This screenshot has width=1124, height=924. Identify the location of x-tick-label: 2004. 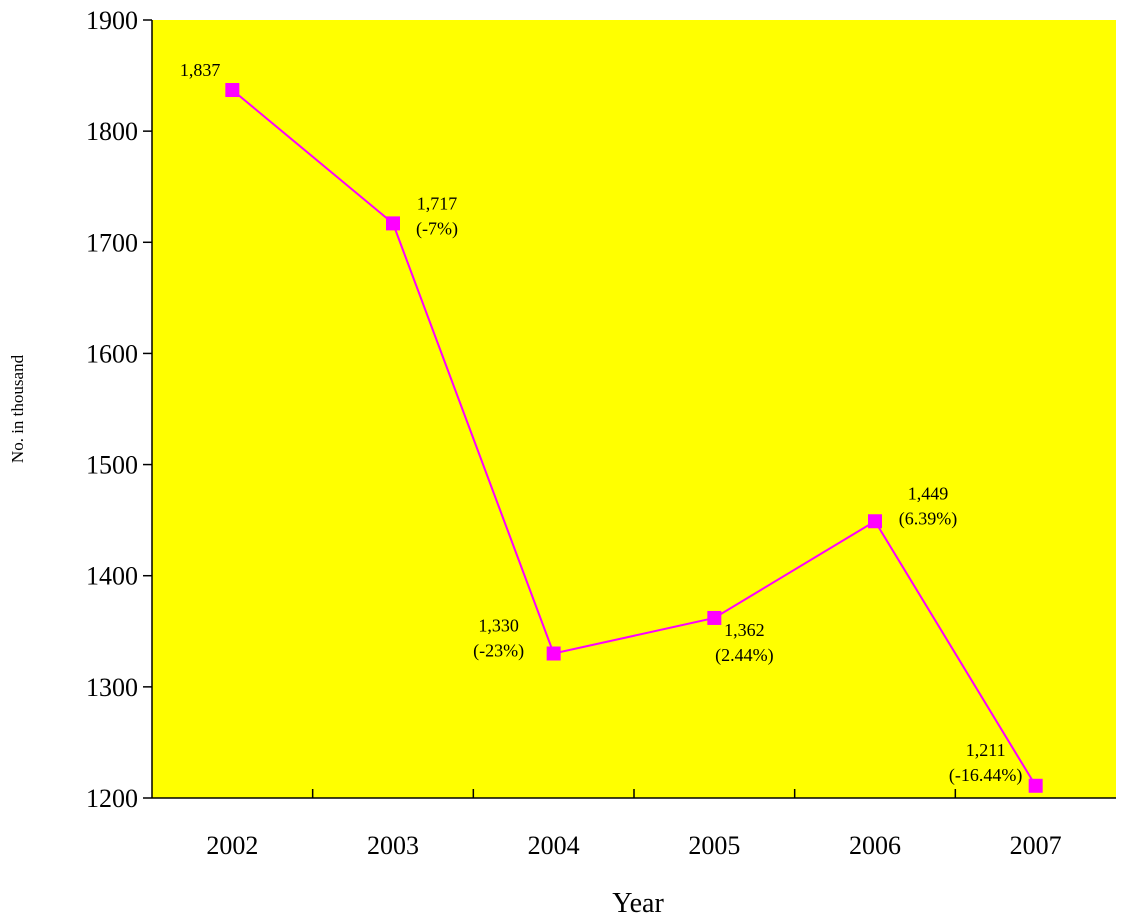
(554, 845).